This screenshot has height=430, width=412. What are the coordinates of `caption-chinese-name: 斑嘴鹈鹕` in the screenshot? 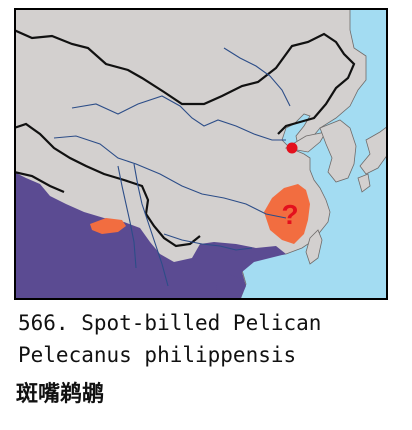 It's located at (60, 394).